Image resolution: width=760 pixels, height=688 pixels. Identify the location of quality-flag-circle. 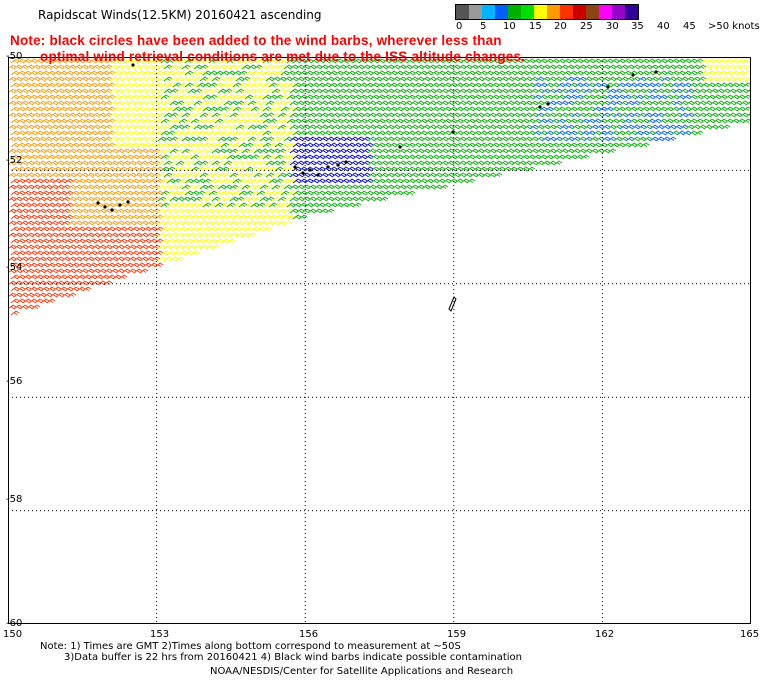
(120, 205).